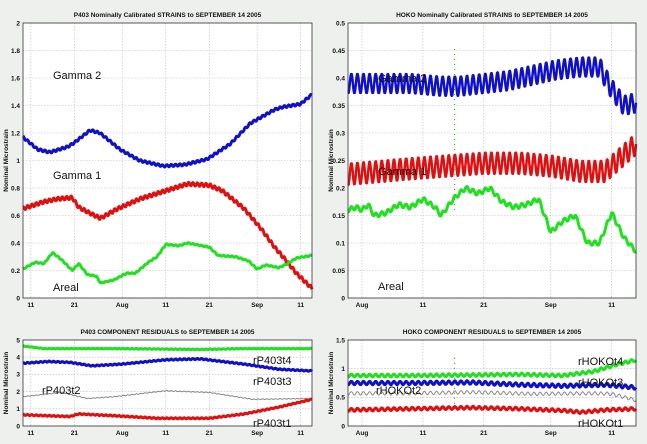 This screenshot has width=647, height=444. I want to click on y-tick-label: 0.15, so click(338, 216).